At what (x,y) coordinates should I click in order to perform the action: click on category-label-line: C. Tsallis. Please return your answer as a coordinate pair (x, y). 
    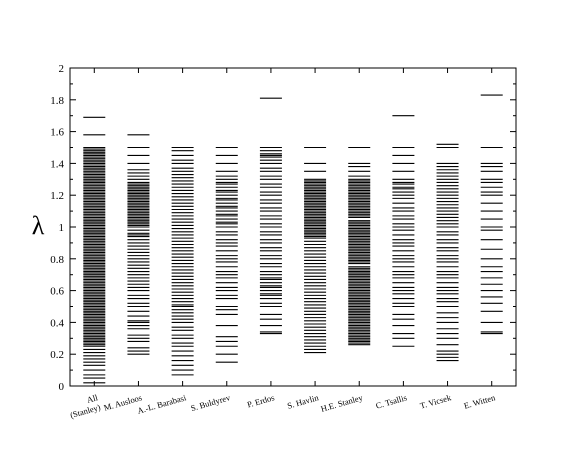
    Looking at the image, I should click on (391, 401).